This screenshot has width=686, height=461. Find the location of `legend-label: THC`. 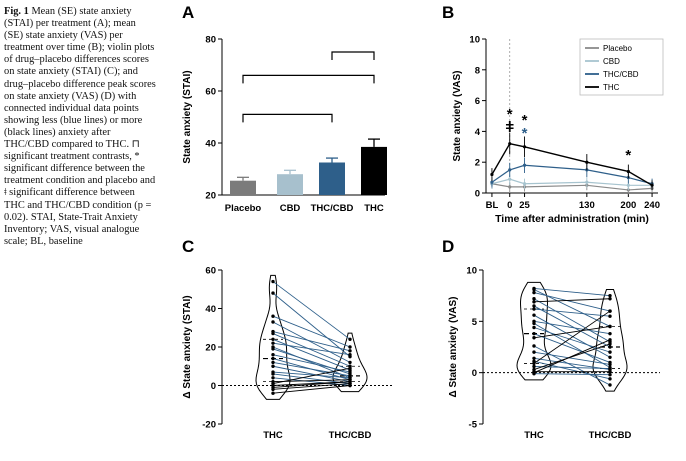

legend-label: THC is located at coordinates (611, 87).